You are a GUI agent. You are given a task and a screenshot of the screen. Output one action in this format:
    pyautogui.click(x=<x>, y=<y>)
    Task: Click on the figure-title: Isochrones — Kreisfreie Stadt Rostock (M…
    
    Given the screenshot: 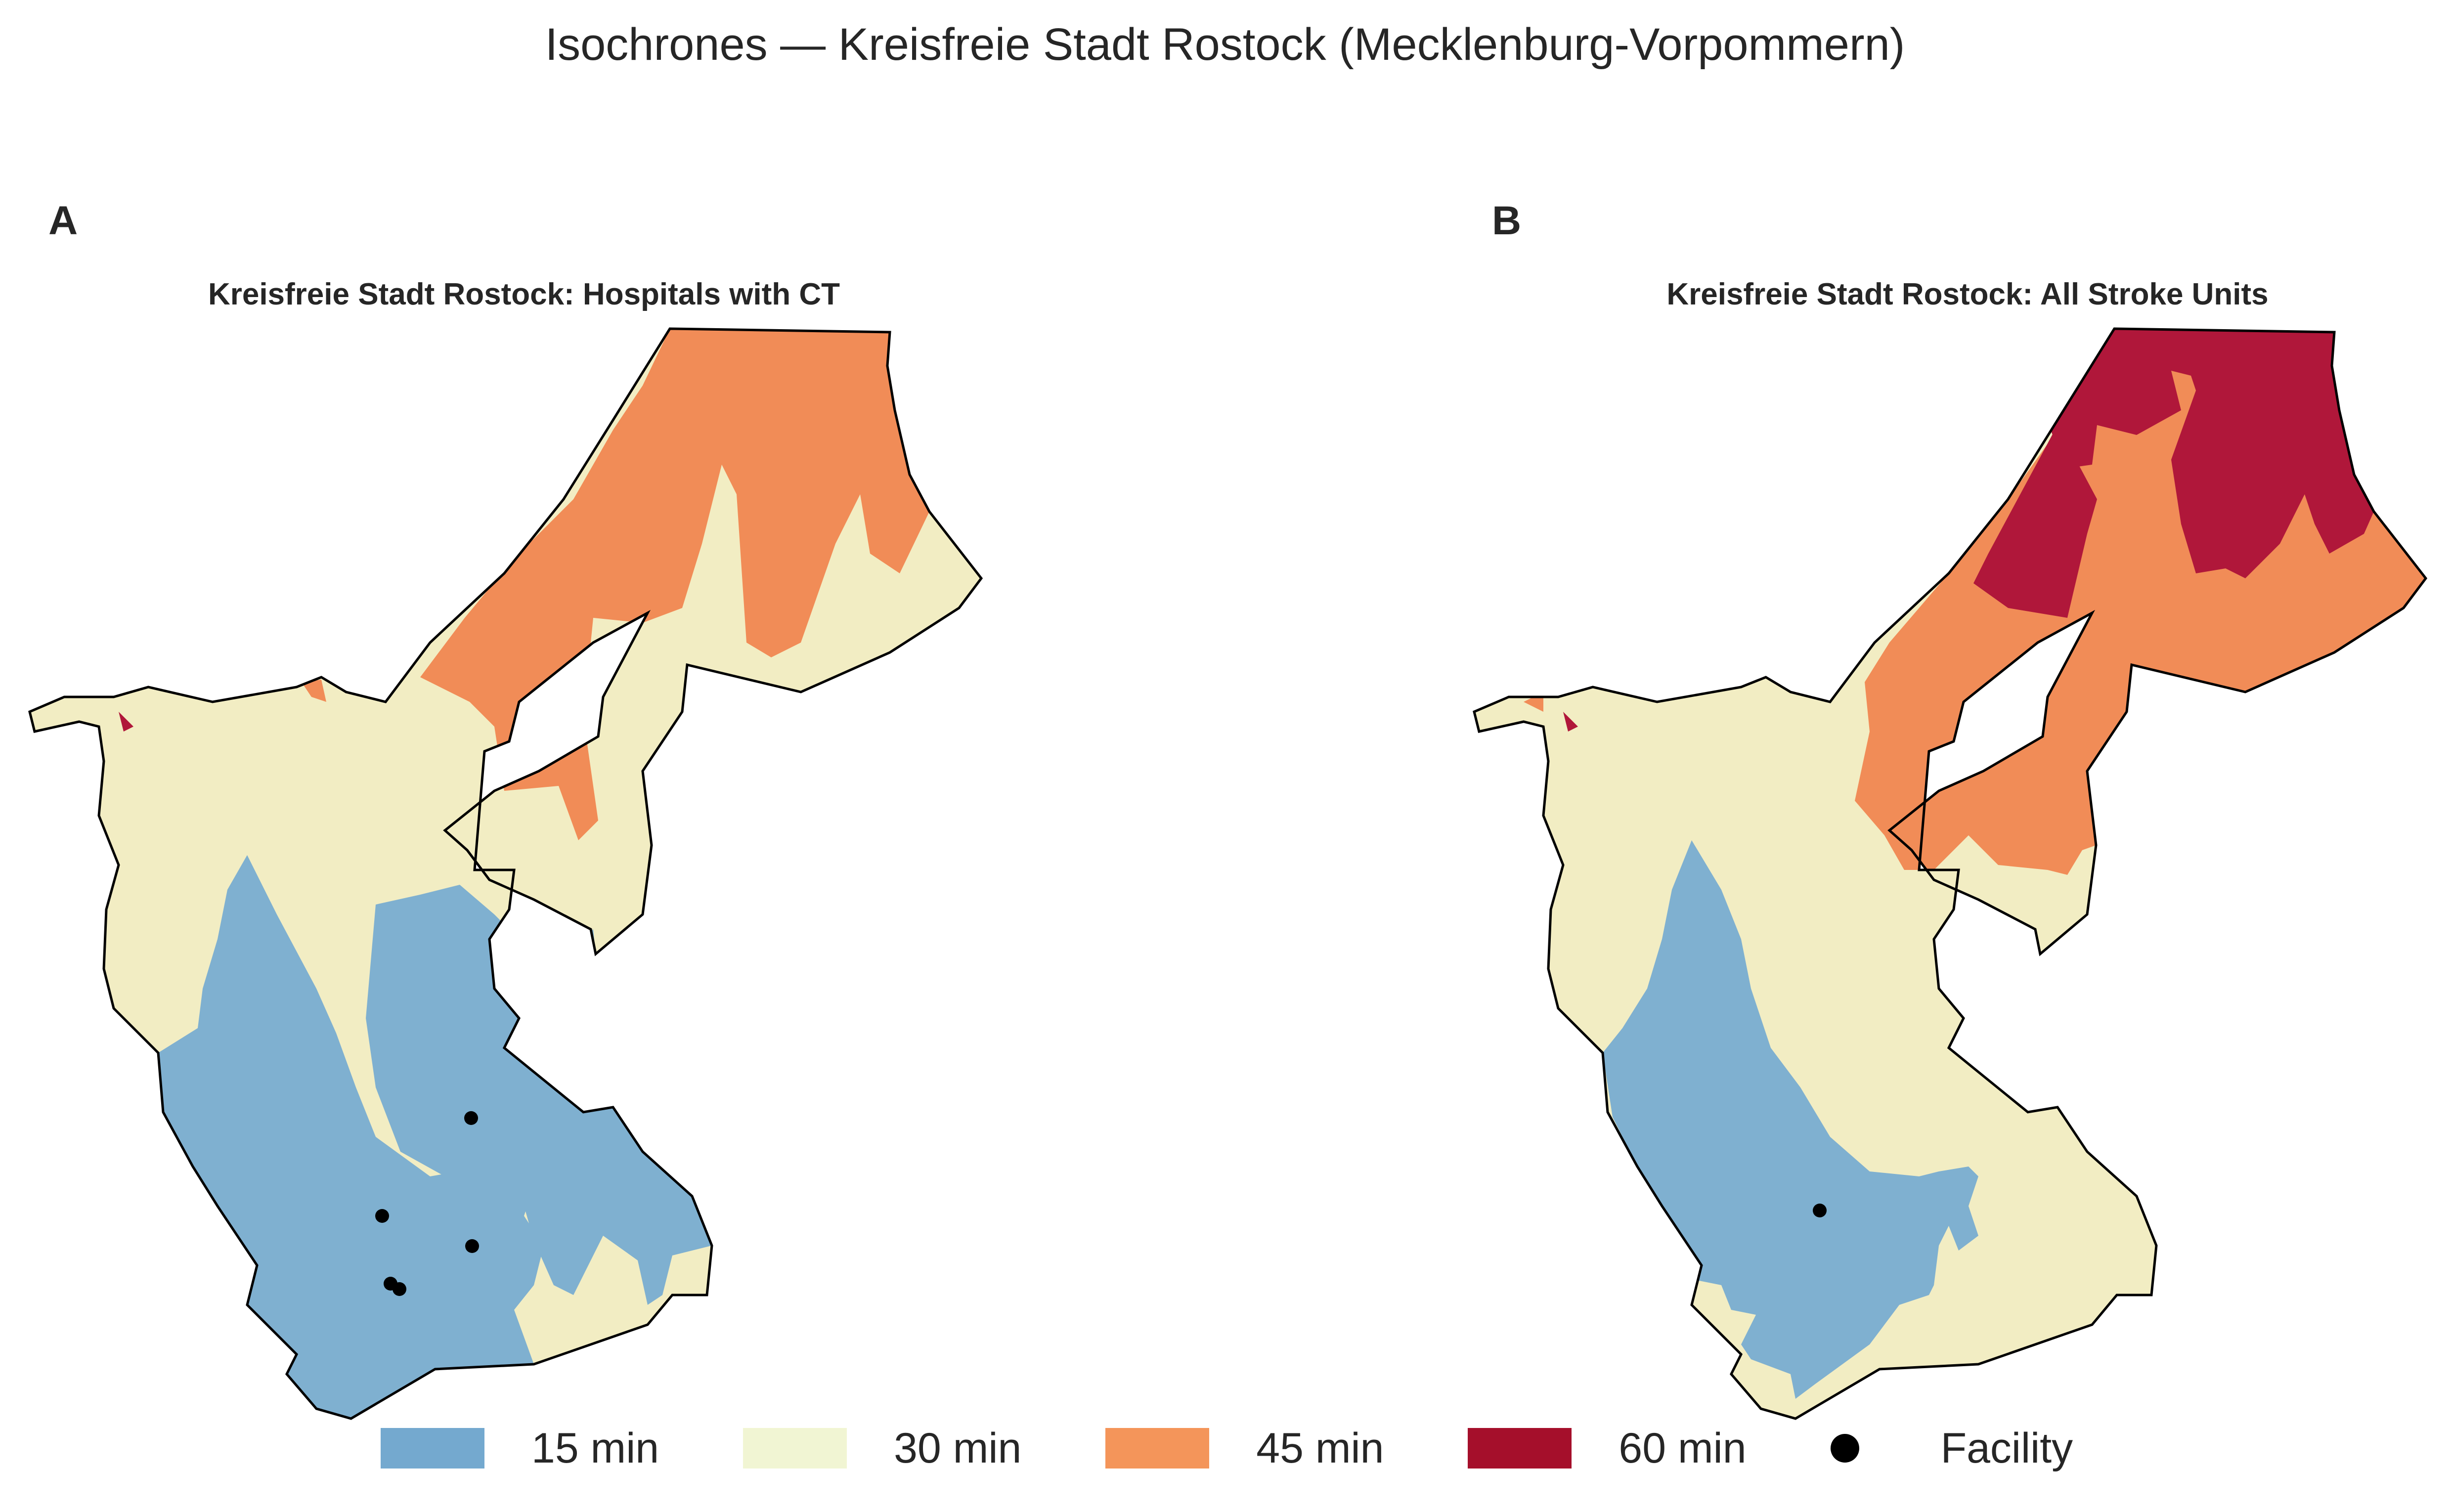 What is the action you would take?
    pyautogui.click(x=1225, y=44)
    